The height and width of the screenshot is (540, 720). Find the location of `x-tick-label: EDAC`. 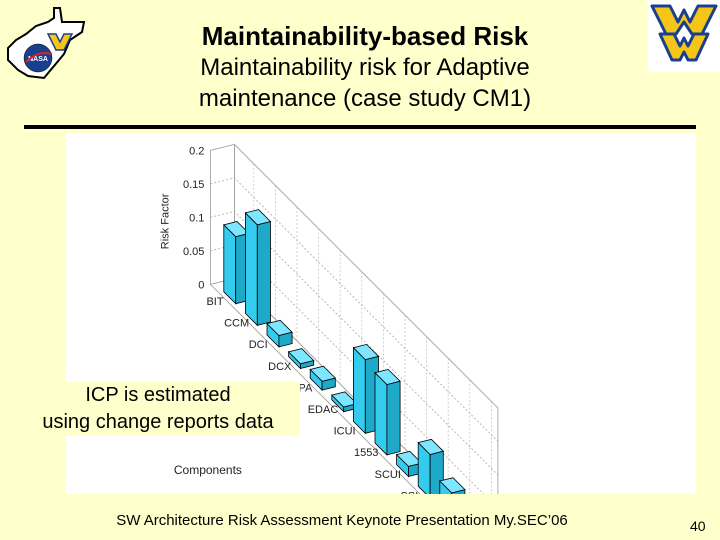

x-tick-label: EDAC is located at coordinates (323, 410).